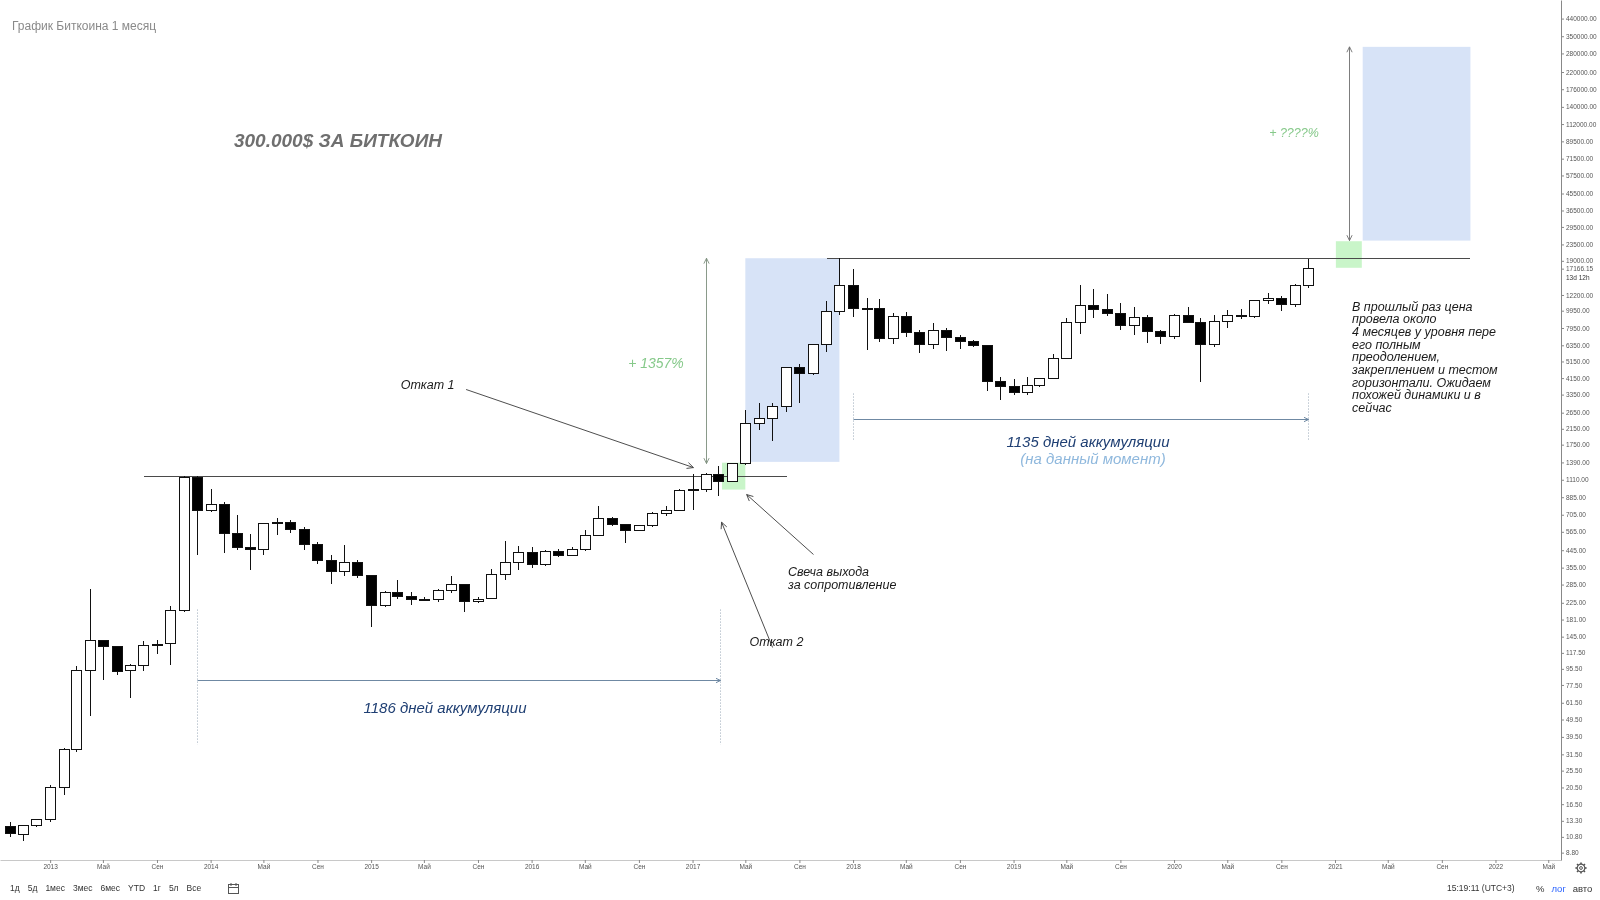 The height and width of the screenshot is (900, 1600). What do you see at coordinates (1088, 441) in the screenshot?
I see `annotation: 1135 дней аккумуляции` at bounding box center [1088, 441].